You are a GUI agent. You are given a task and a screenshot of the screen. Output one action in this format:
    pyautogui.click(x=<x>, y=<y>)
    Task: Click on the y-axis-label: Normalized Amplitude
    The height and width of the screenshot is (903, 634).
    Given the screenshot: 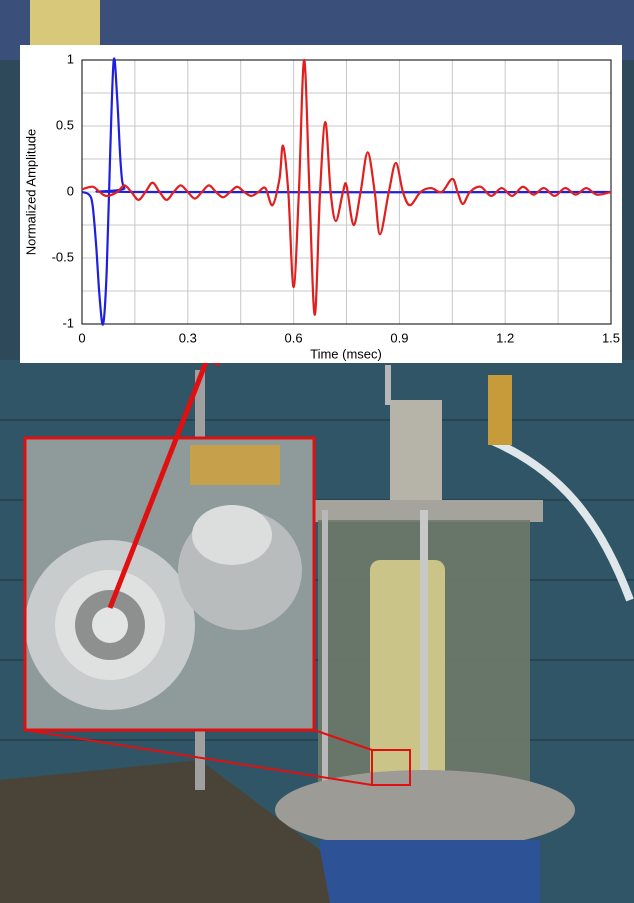 What is the action you would take?
    pyautogui.click(x=30, y=192)
    